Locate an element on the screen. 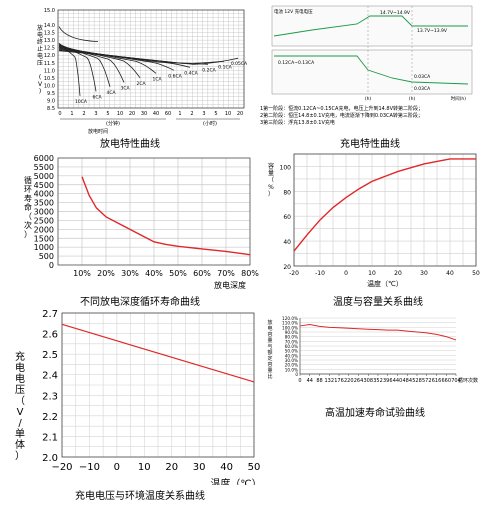  x-tick-label: −20 is located at coordinates (61, 467).